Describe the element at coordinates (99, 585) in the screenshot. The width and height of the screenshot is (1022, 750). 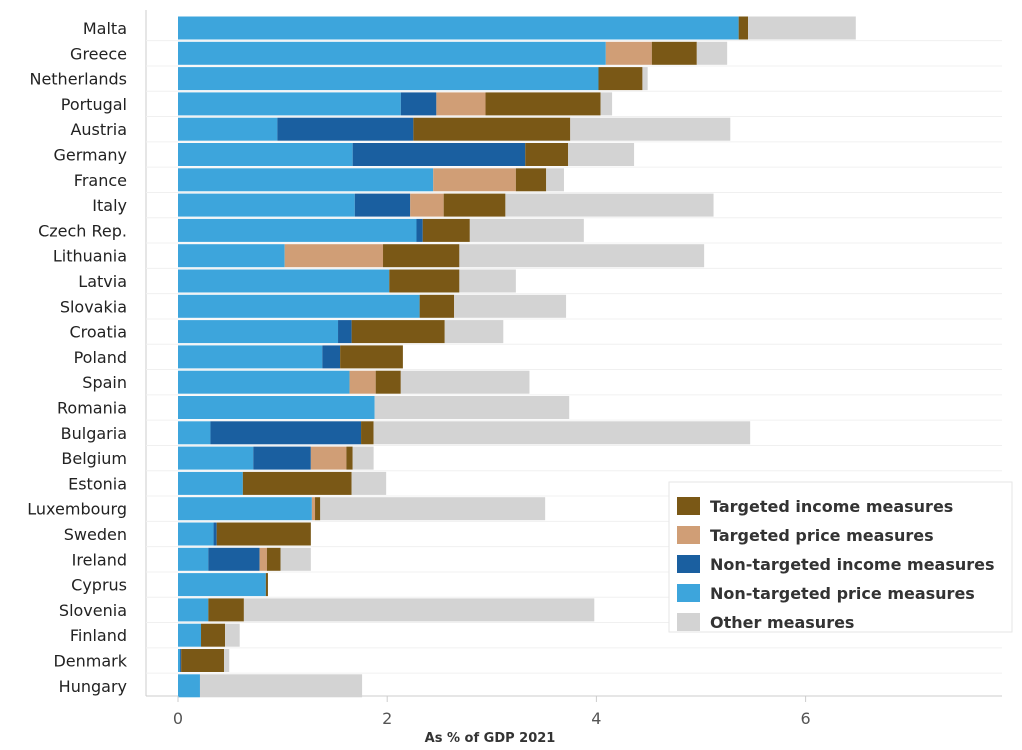
I see `category-label: Cyprus` at that location.